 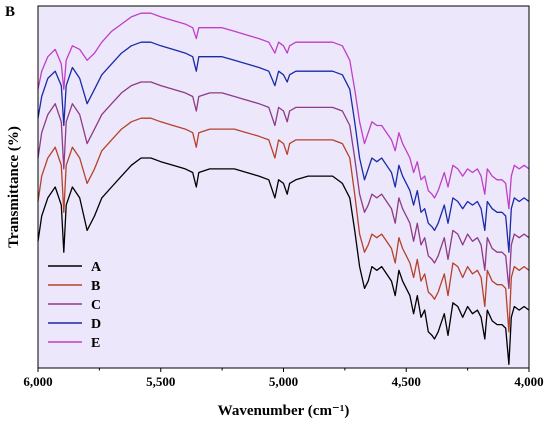 What do you see at coordinates (96, 267) in the screenshot?
I see `legend-label-a: A` at bounding box center [96, 267].